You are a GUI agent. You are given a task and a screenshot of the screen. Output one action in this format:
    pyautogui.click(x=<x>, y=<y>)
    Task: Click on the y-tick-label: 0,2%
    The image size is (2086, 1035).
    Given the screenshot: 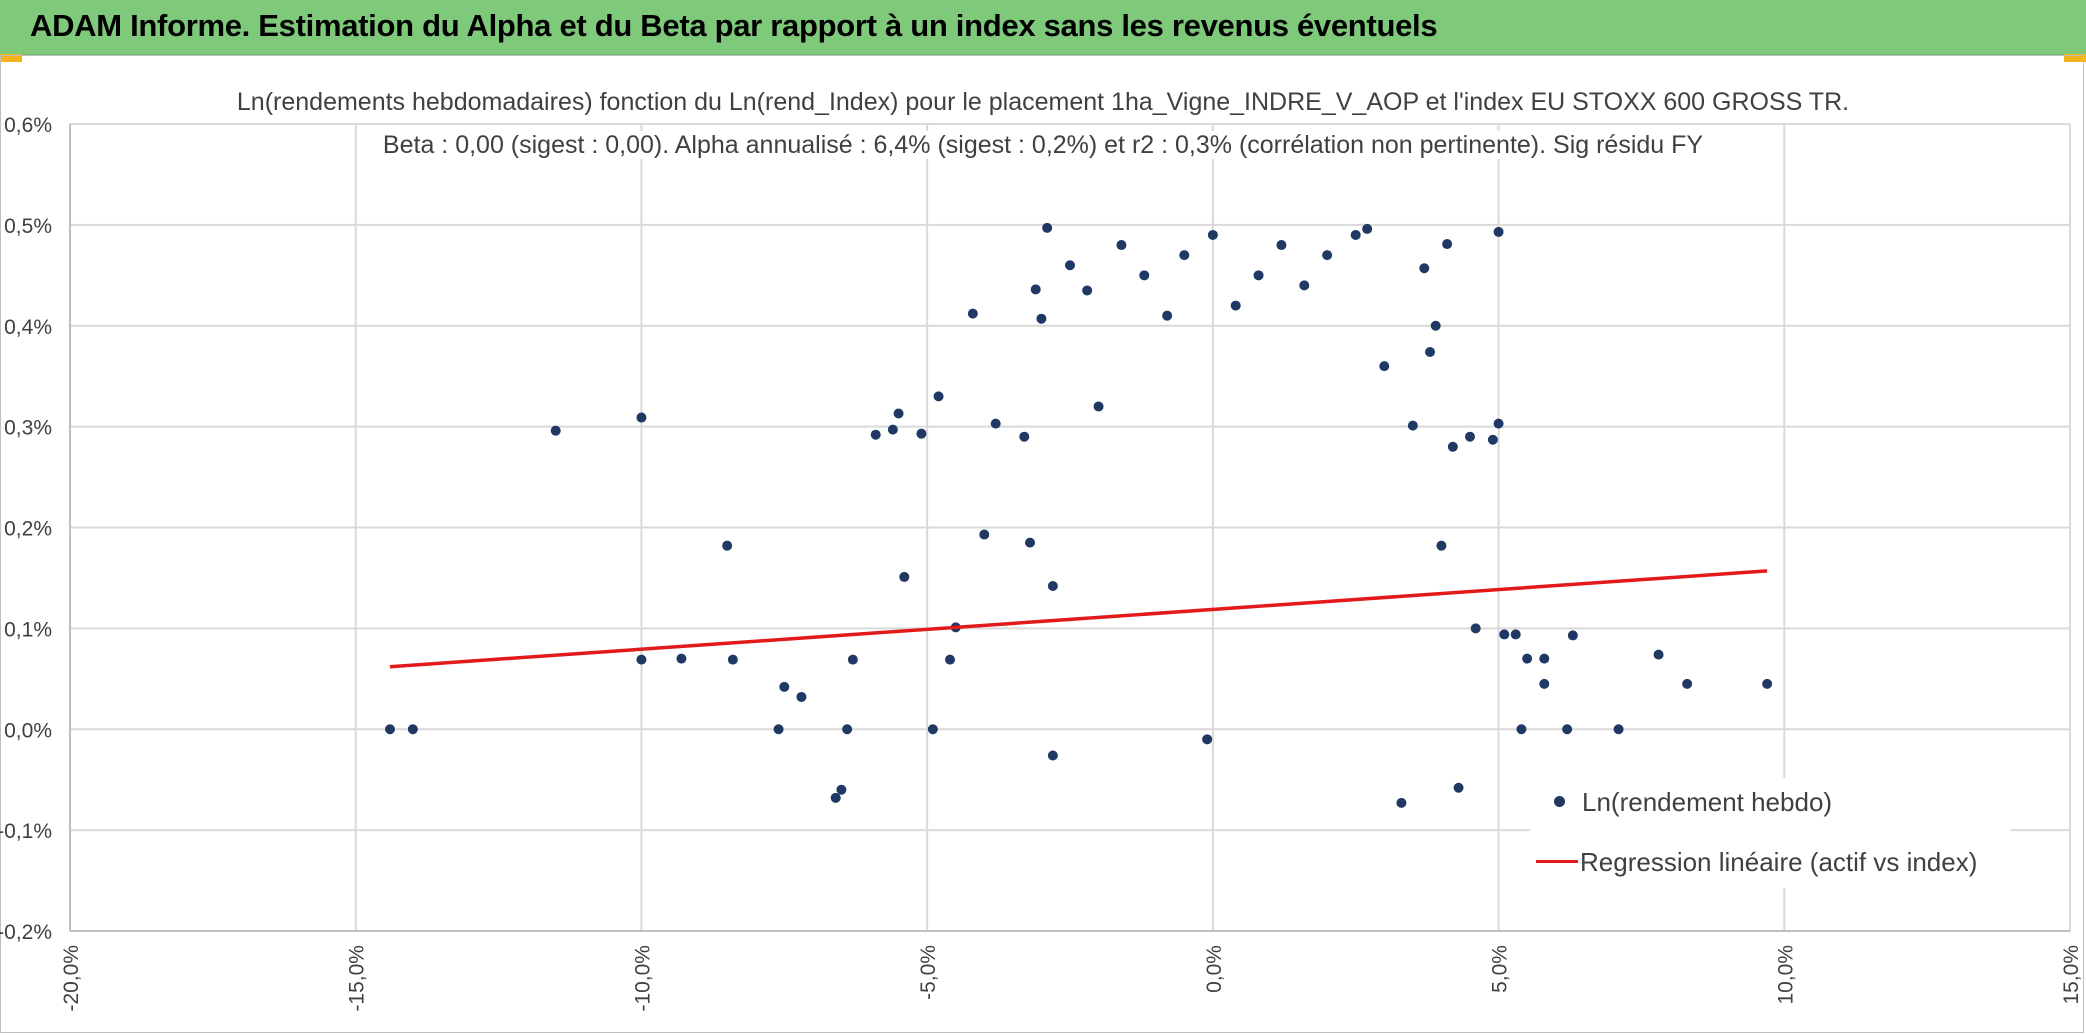 What is the action you would take?
    pyautogui.click(x=28, y=529)
    